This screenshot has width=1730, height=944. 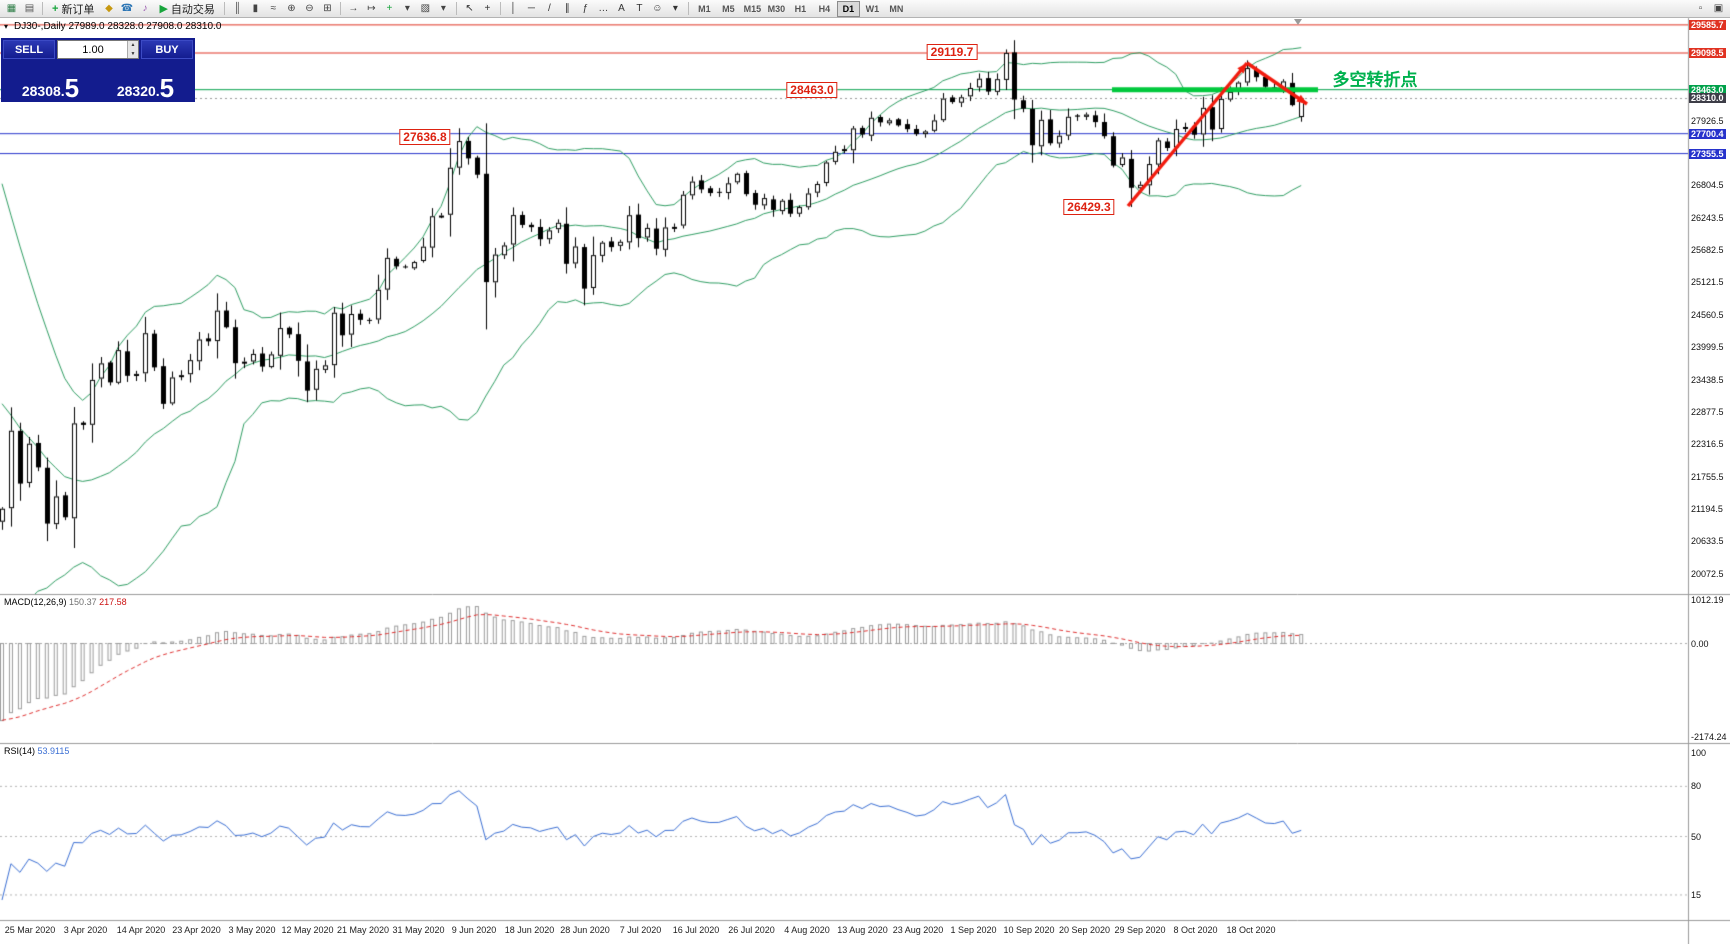 What do you see at coordinates (752, 8) in the screenshot?
I see `timeframe-m15: M15` at bounding box center [752, 8].